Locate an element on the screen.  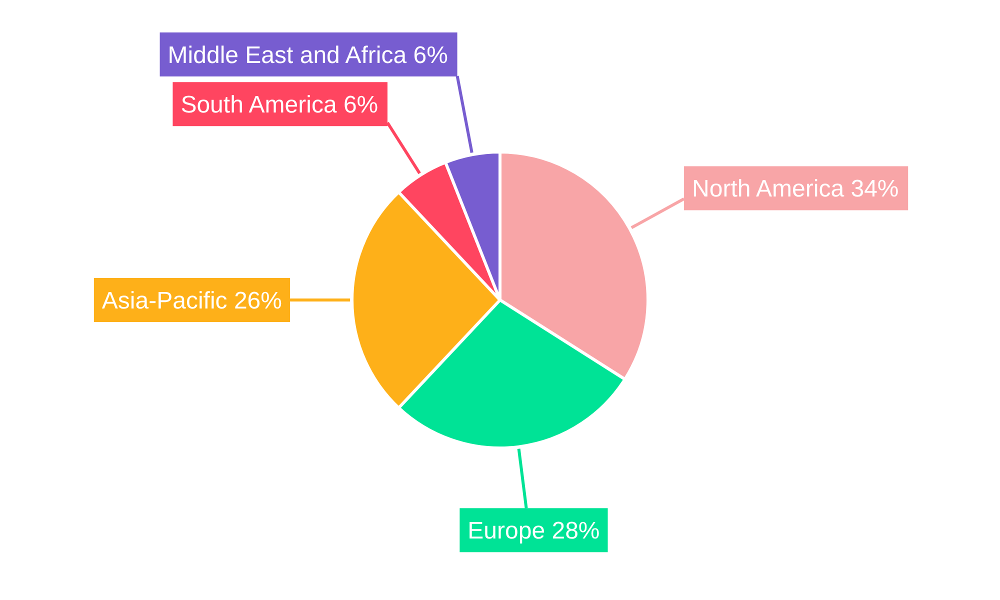
slice-label: North America 34% is located at coordinates (795, 189).